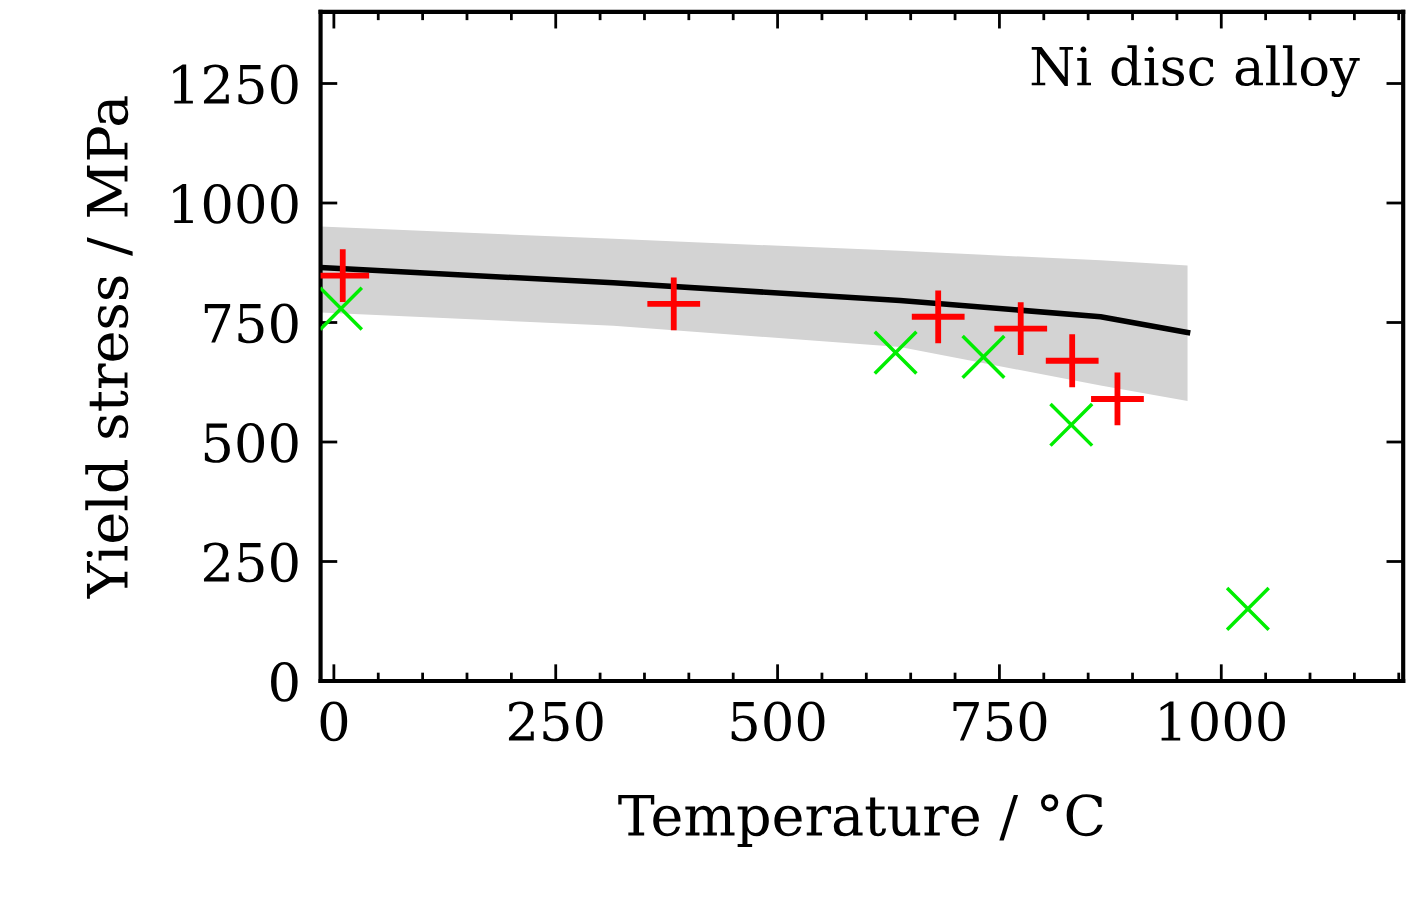 This screenshot has height=908, width=1406. I want to click on x-tick-label: 500, so click(778, 721).